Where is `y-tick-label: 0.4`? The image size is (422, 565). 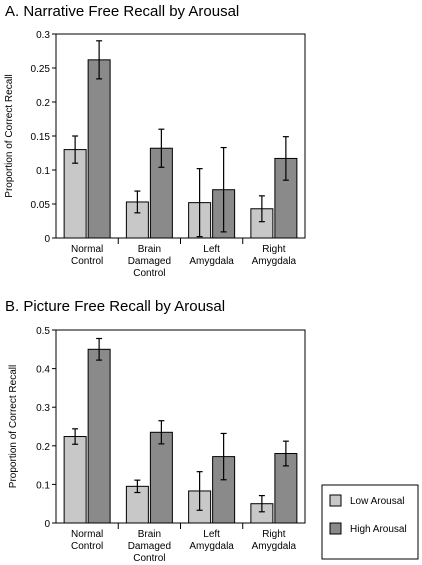
y-tick-label: 0.4 is located at coordinates (43, 370).